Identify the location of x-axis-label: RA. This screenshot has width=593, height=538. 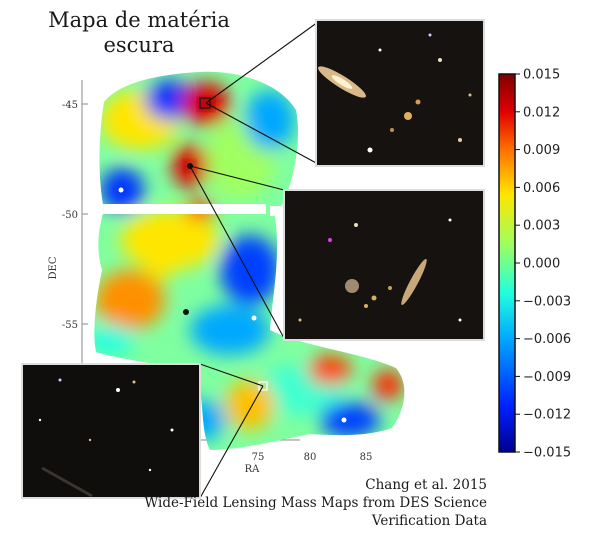
(253, 469).